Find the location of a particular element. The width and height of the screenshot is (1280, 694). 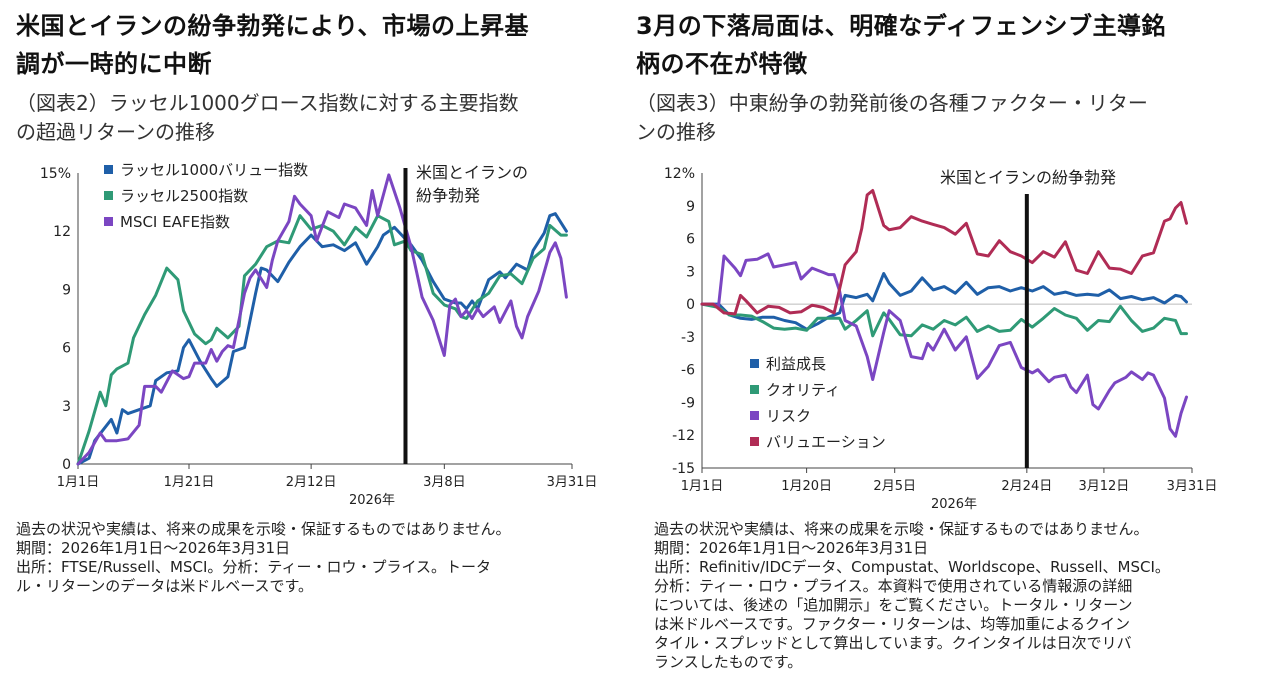

legend-label: リスク is located at coordinates (788, 416).